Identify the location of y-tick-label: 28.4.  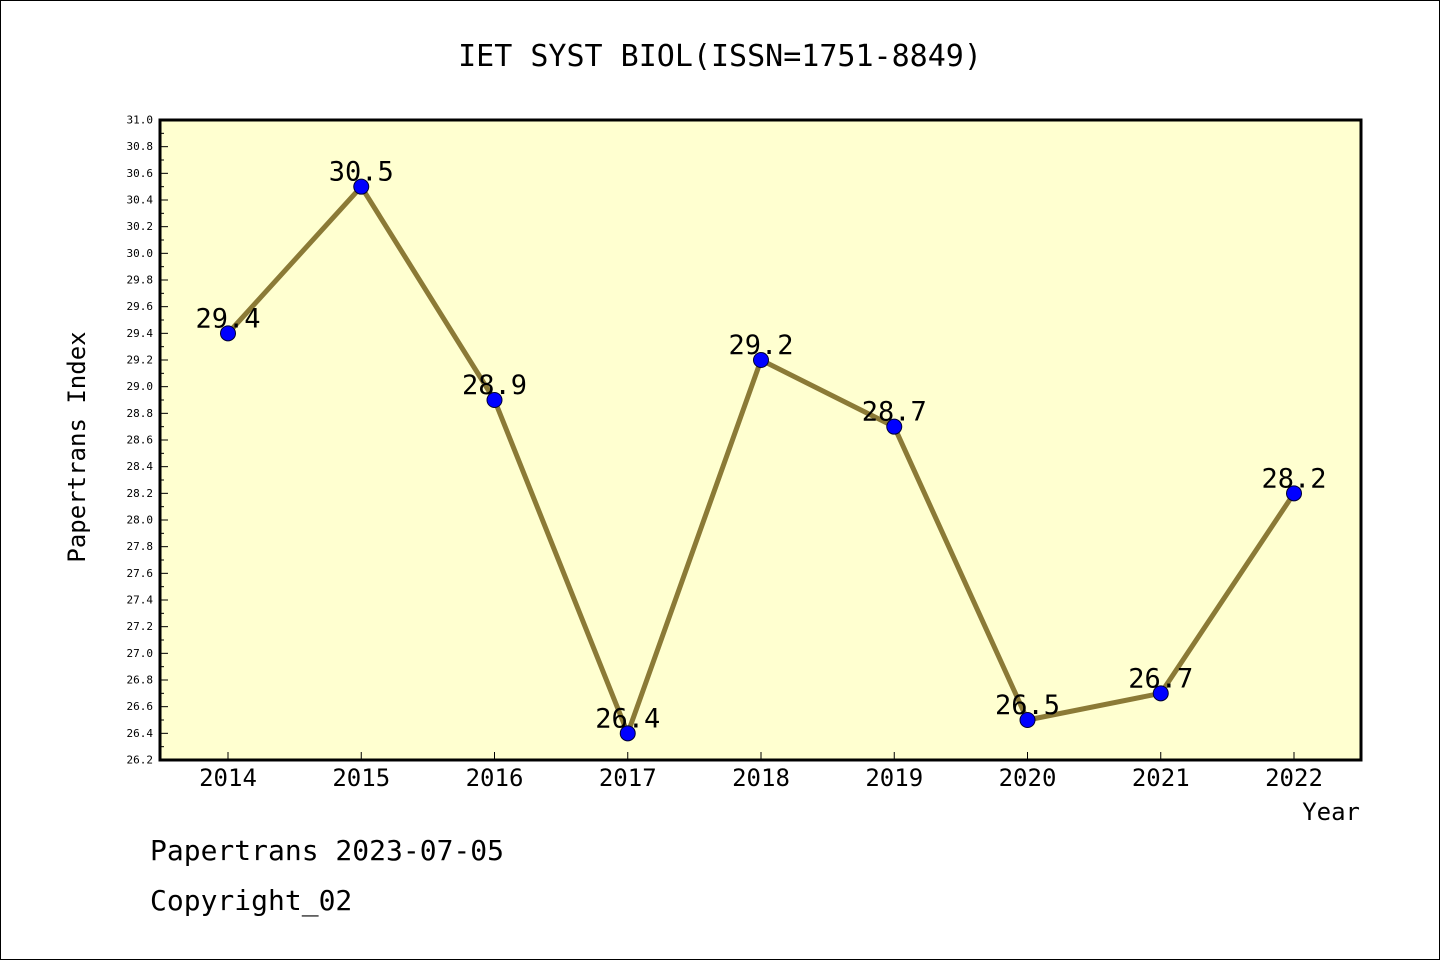
(140, 466).